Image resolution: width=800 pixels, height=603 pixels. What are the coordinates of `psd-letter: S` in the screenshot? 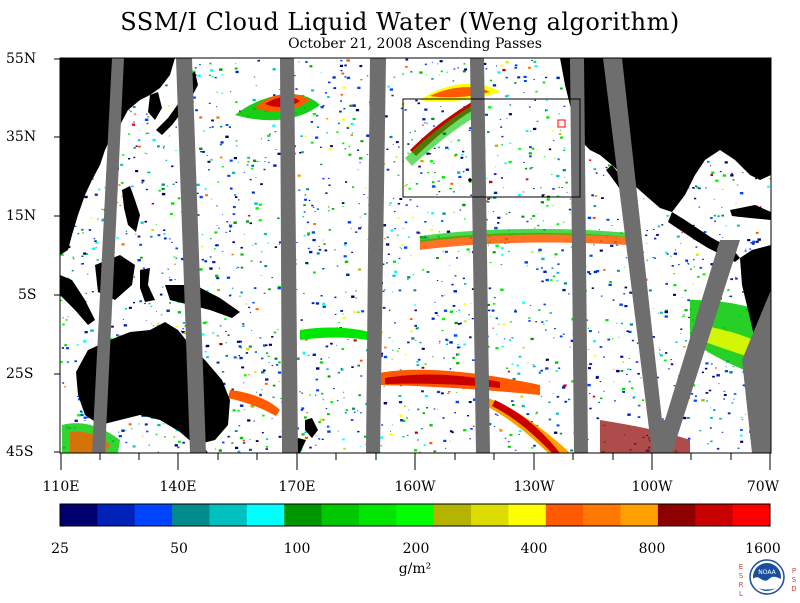 It's located at (794, 580).